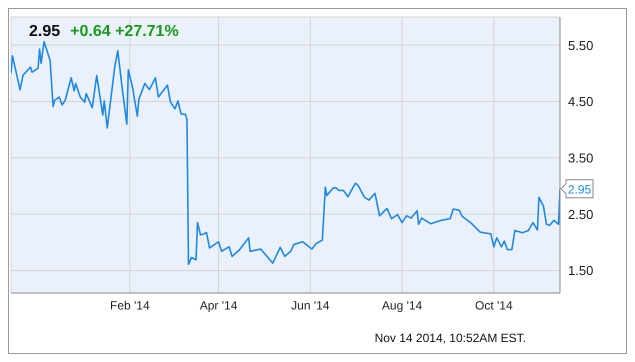  What do you see at coordinates (581, 158) in the screenshot?
I see `y-tick-label: 3.50` at bounding box center [581, 158].